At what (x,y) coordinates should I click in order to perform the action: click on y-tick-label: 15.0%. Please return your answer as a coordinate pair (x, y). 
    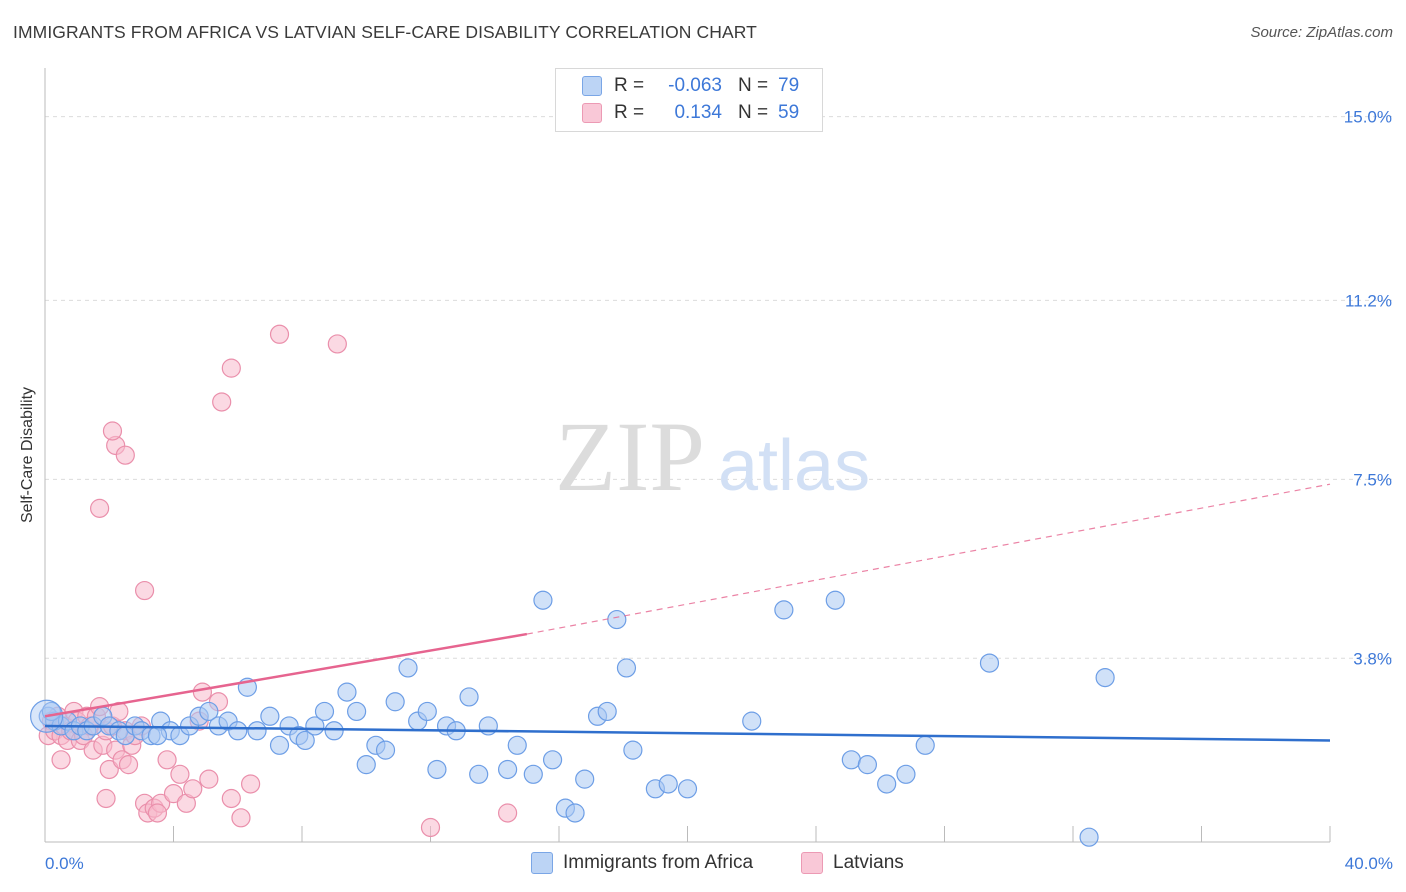
    Looking at the image, I should click on (1368, 117).